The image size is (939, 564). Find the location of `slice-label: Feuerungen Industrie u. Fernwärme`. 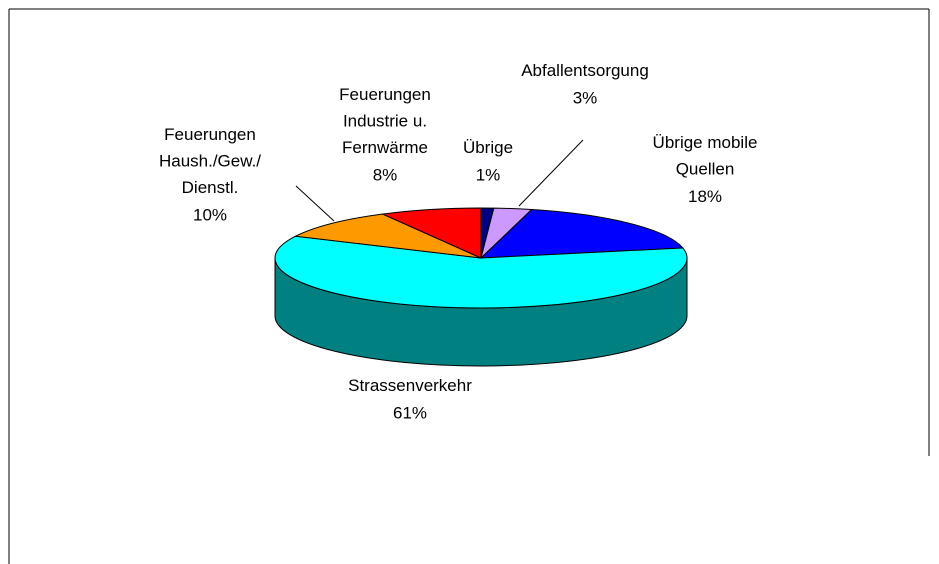

slice-label: Feuerungen Industrie u. Fernwärme is located at coordinates (385, 121).